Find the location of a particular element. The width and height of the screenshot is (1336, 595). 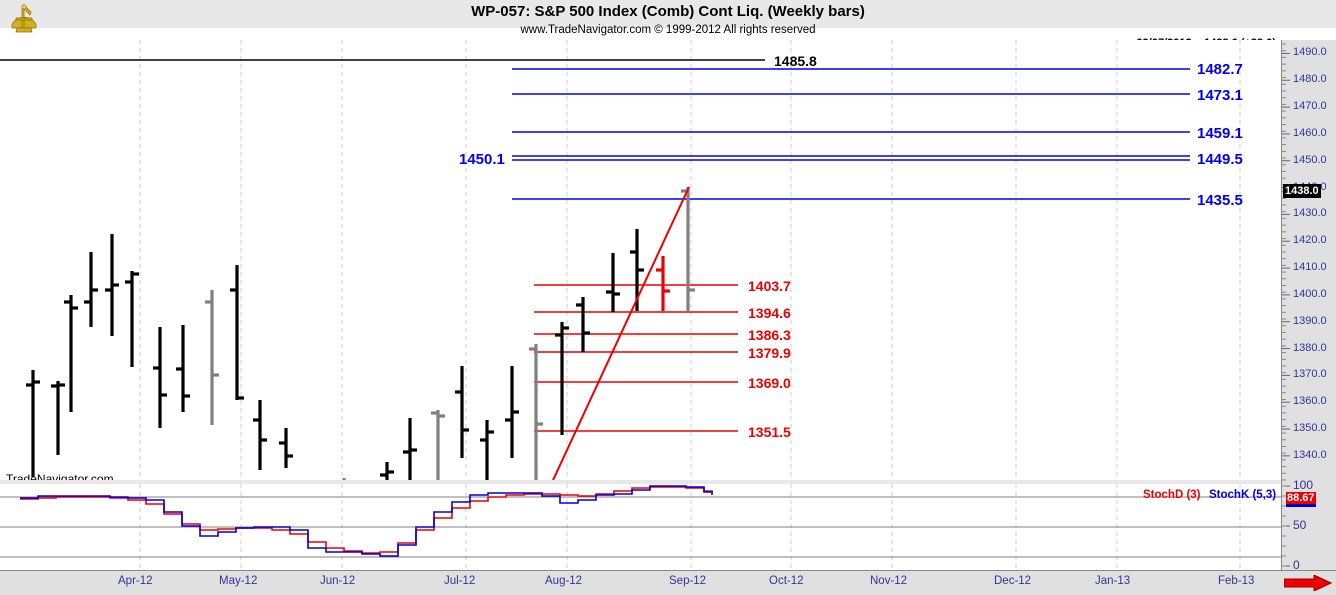

stoch-d-line is located at coordinates (366, 520).